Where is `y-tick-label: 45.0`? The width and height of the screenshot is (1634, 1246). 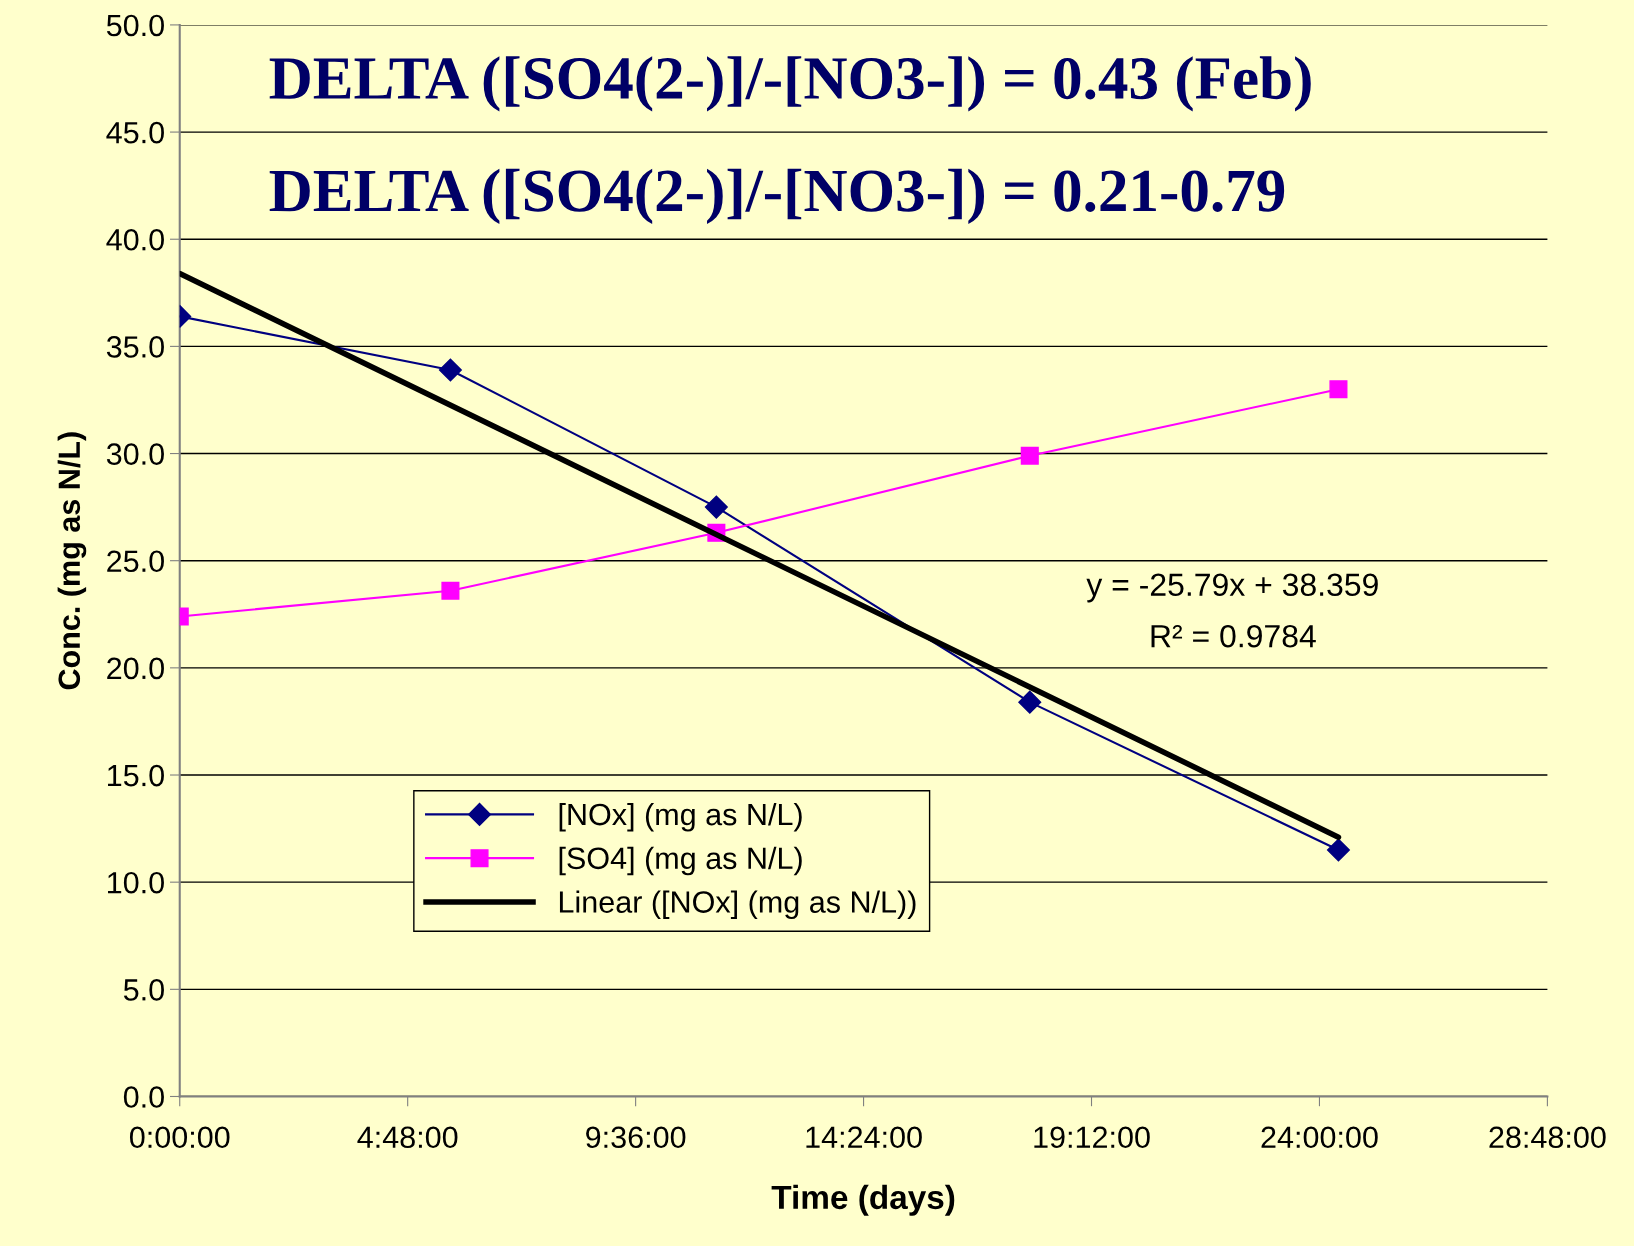
y-tick-label: 45.0 is located at coordinates (135, 132).